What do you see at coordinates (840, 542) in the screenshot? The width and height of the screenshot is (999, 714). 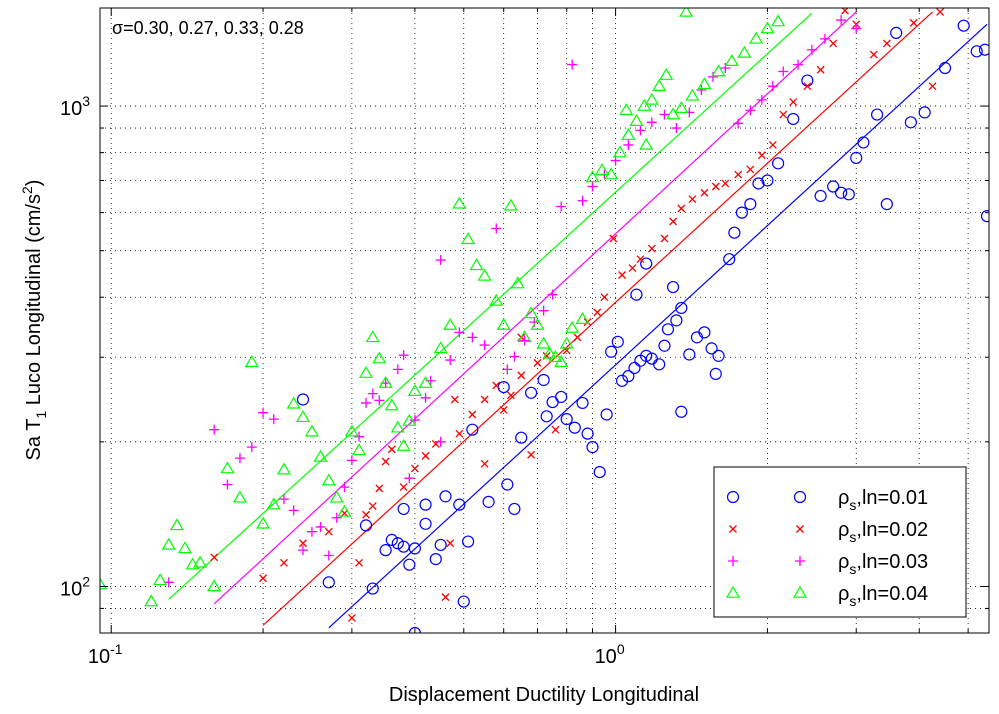 I see `legend-box` at bounding box center [840, 542].